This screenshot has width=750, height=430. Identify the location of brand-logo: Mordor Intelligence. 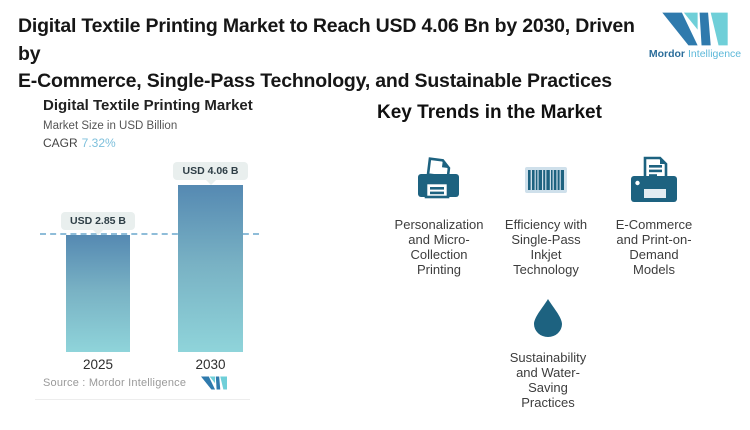
(695, 36).